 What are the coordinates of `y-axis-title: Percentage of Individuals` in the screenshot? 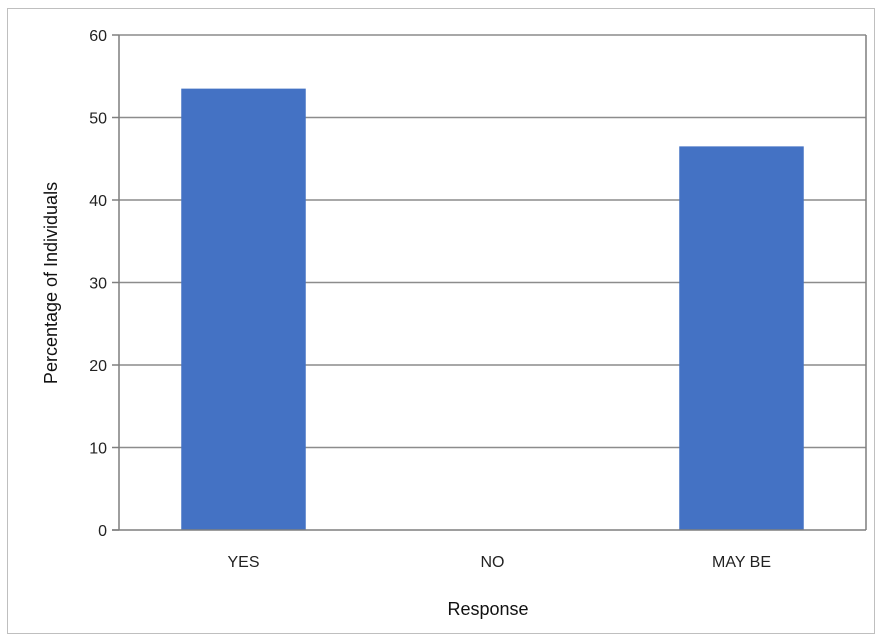 It's located at (51, 283).